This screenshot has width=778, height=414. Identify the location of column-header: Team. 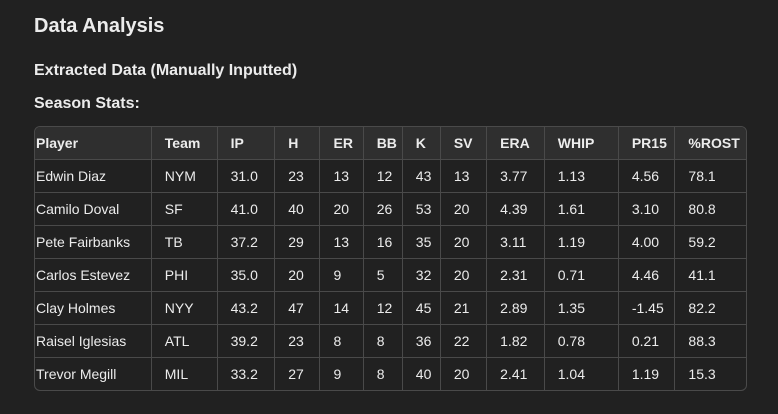
(184, 143).